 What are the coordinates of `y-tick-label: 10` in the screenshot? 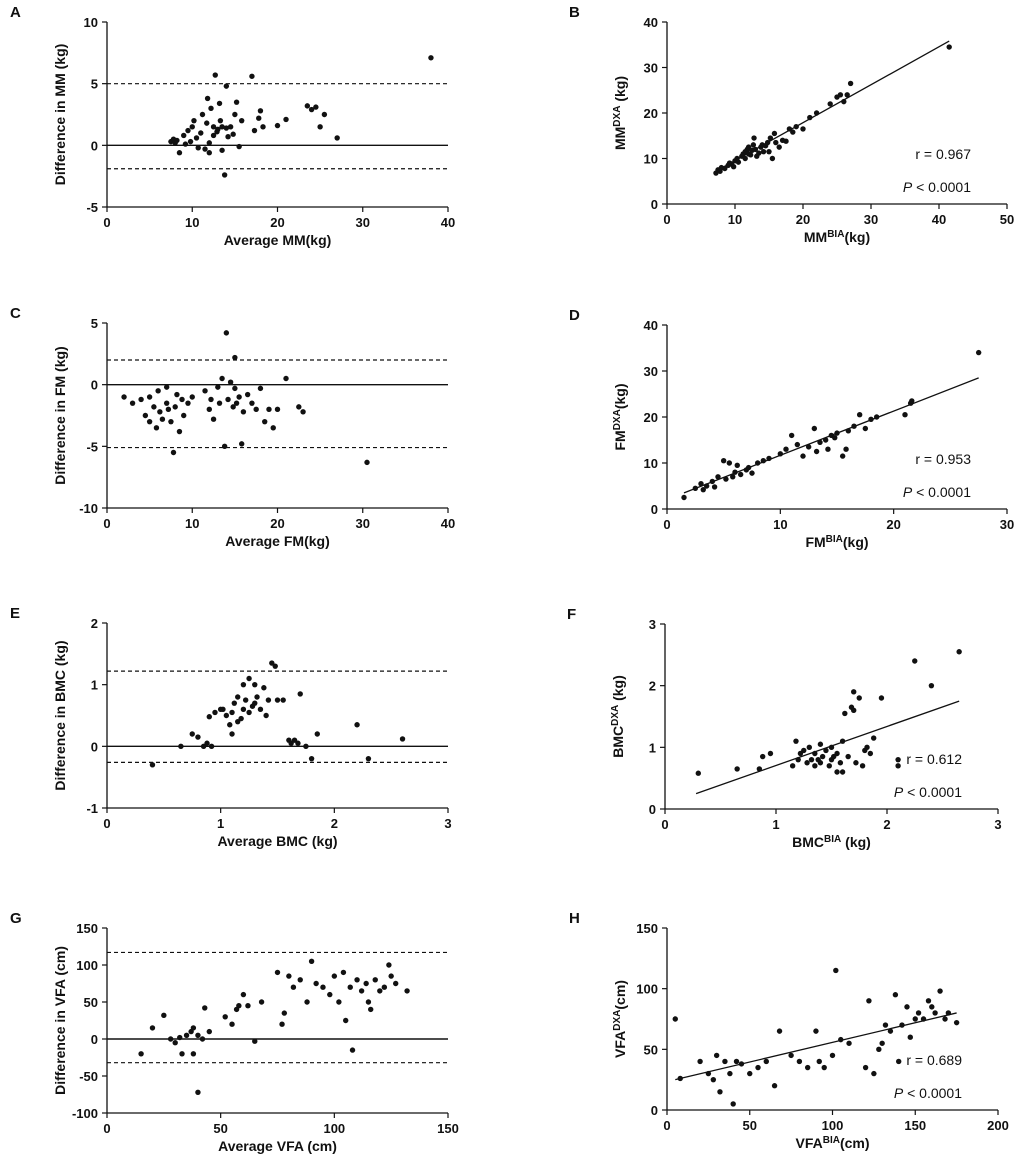 It's located at (651, 463).